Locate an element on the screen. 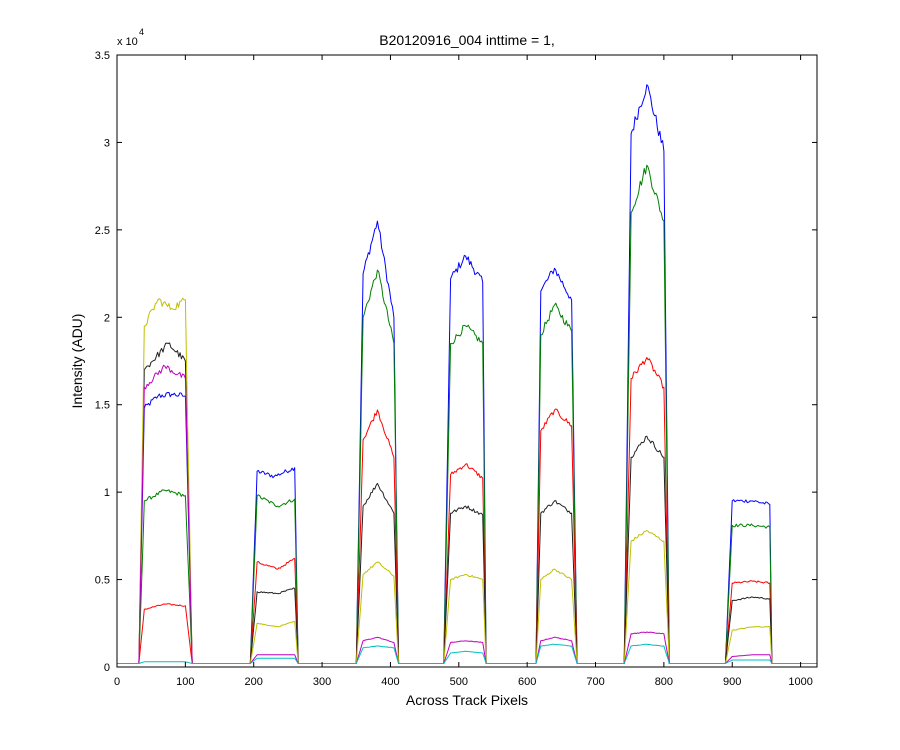 The image size is (900, 750). x-tick-label: 500 is located at coordinates (459, 682).